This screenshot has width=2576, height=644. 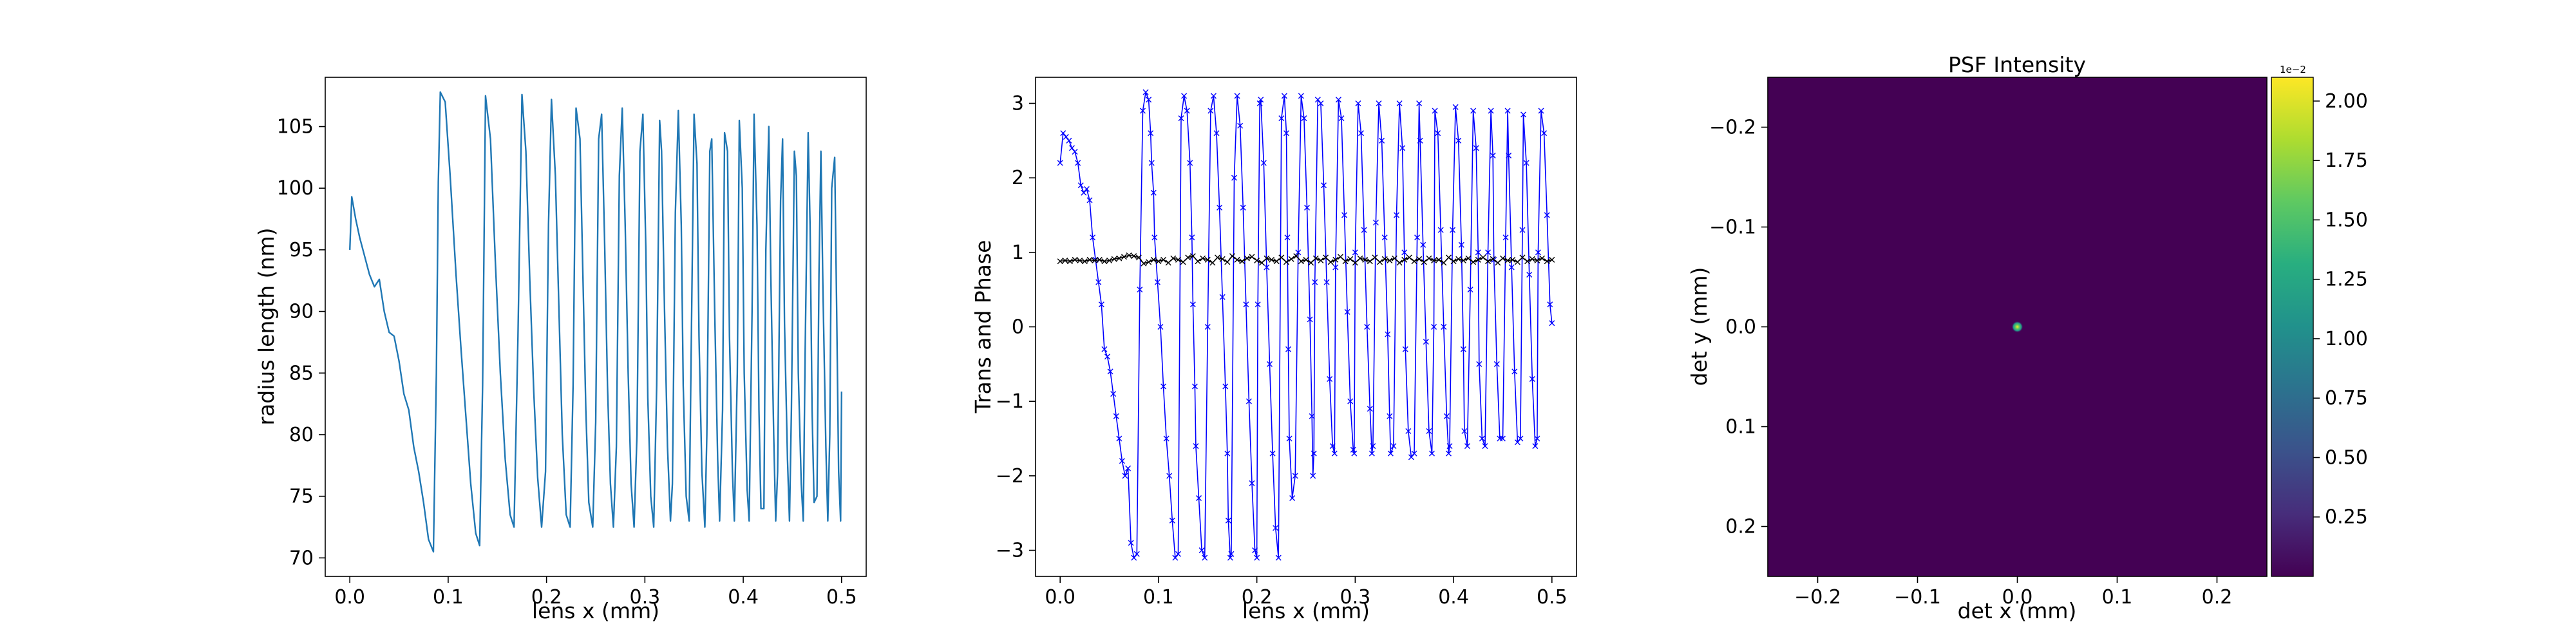 What do you see at coordinates (1257, 597) in the screenshot?
I see `trans-phase-plot-xtick-label: 0.2` at bounding box center [1257, 597].